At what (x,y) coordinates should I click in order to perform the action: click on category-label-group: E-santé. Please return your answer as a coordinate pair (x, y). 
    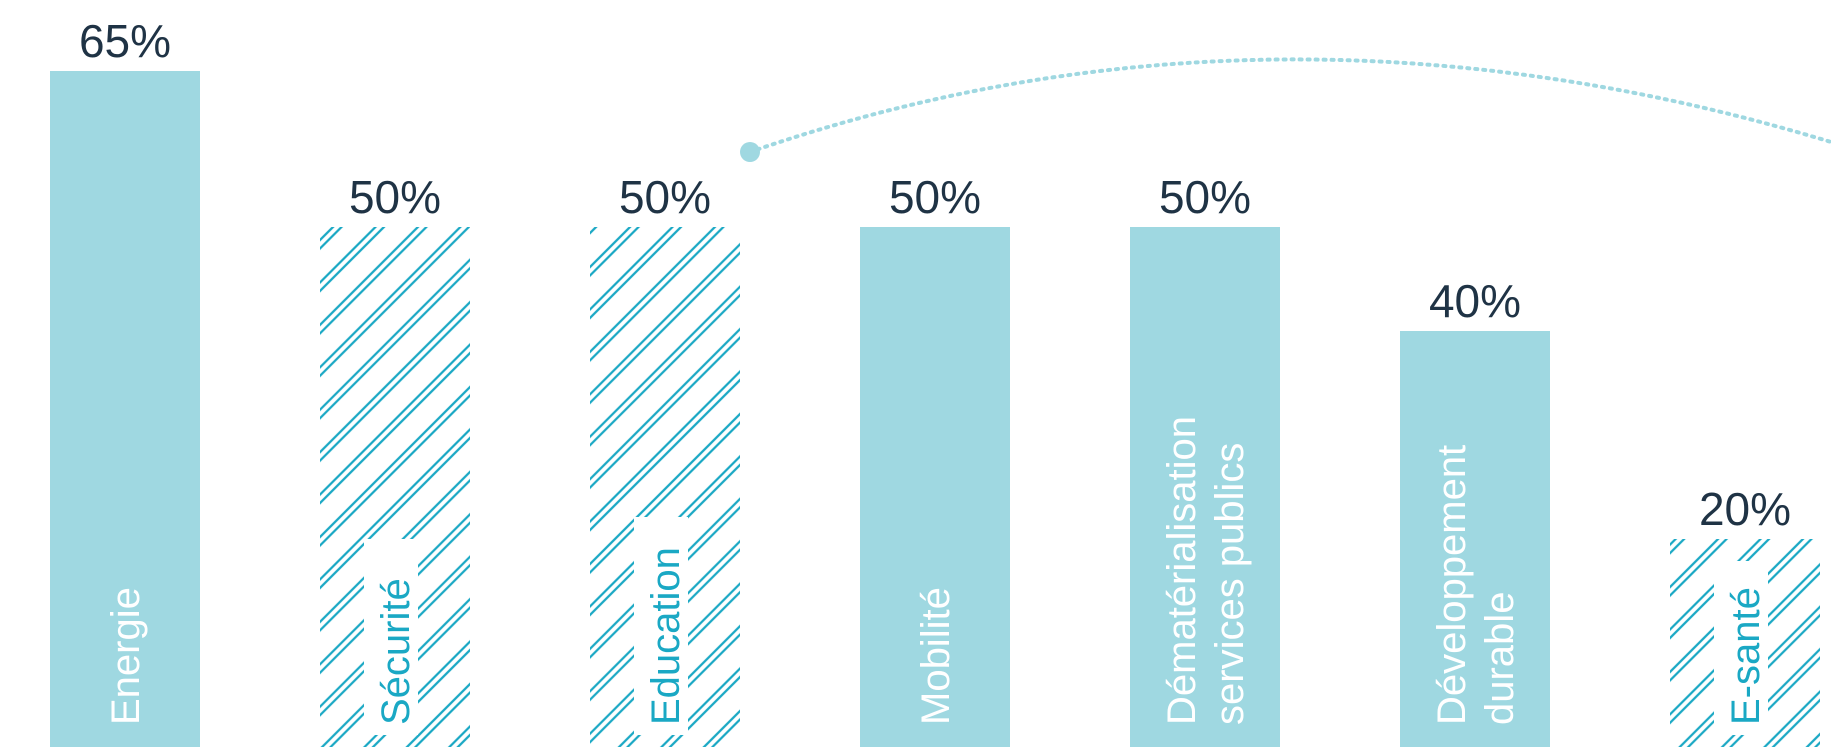
    Looking at the image, I should click on (1741, 648).